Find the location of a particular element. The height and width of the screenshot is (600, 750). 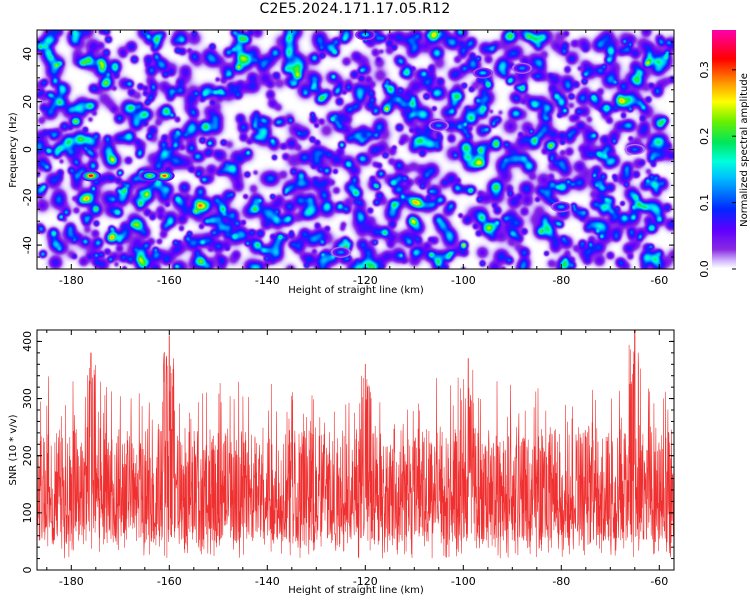

y-tick-label: 20 is located at coordinates (27, 102).